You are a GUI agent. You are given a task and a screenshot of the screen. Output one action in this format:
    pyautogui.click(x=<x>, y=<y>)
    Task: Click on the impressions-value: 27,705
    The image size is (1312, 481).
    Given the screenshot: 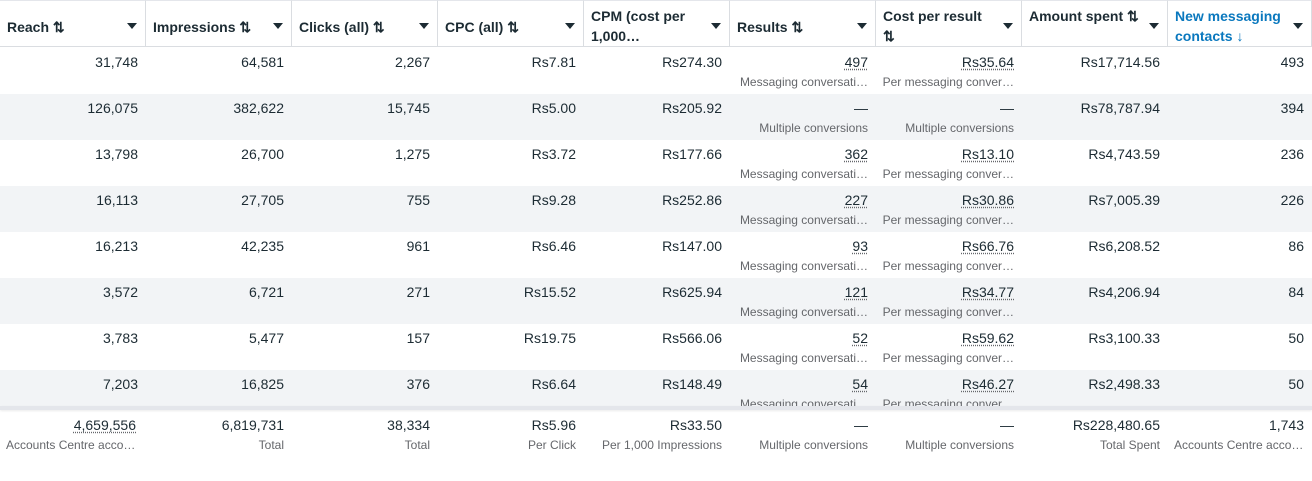 What is the action you would take?
    pyautogui.click(x=262, y=200)
    